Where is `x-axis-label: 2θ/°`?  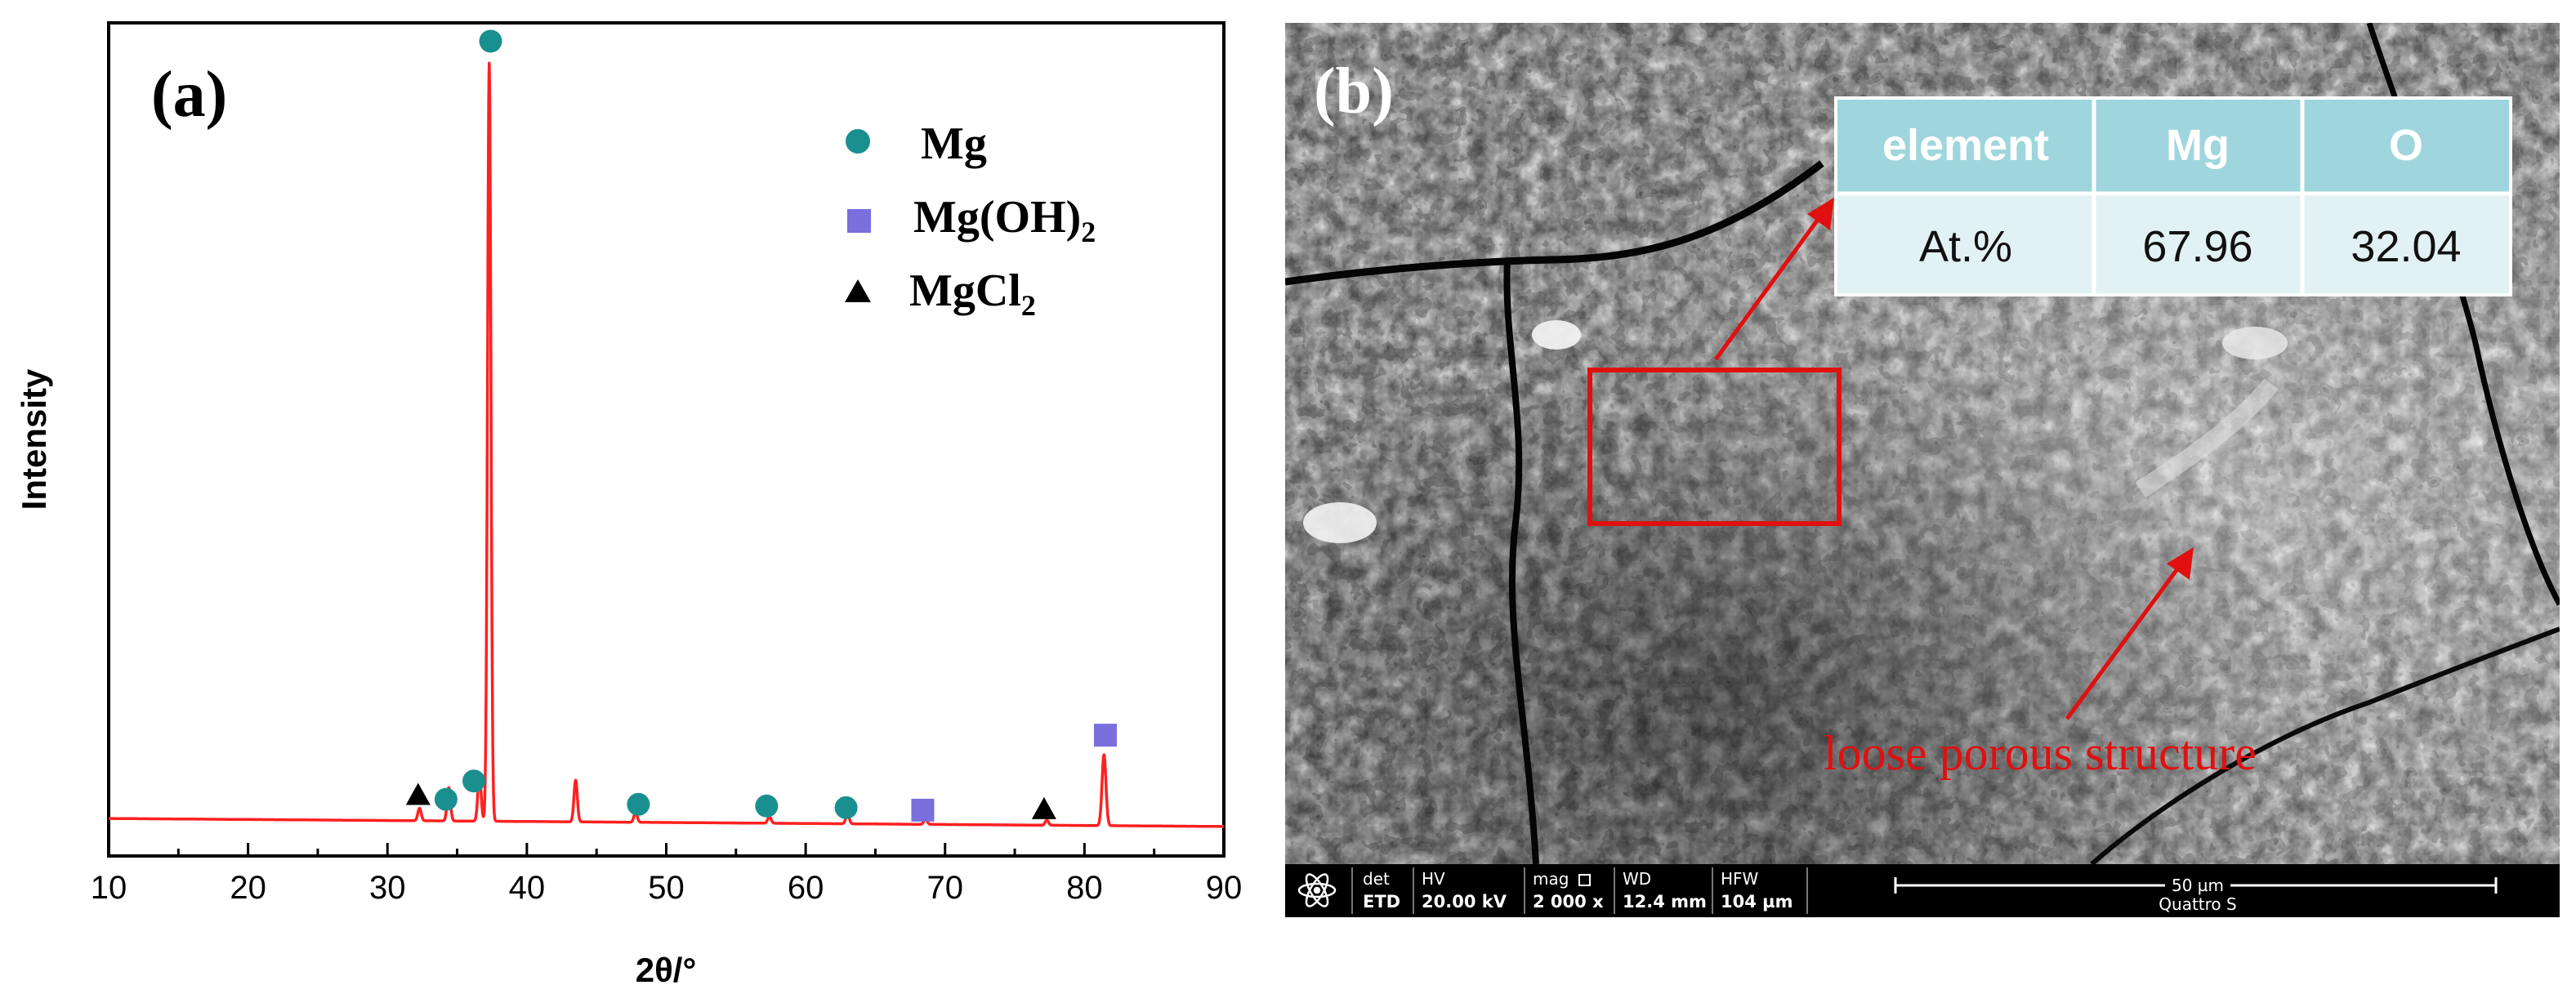 x-axis-label: 2θ/° is located at coordinates (667, 970).